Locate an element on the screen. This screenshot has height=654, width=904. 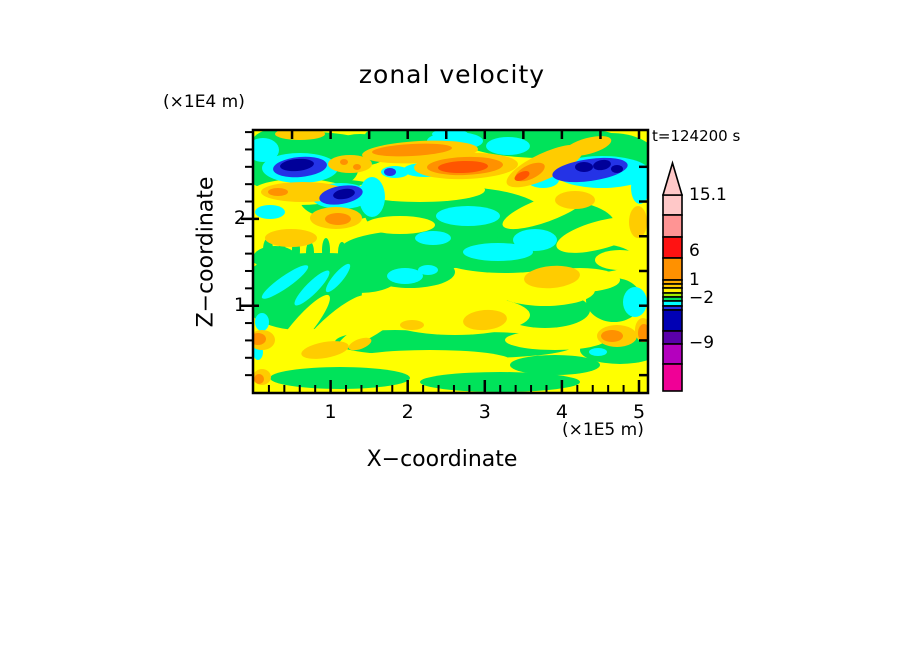
colorbar-tick-label: −2 is located at coordinates (702, 298).